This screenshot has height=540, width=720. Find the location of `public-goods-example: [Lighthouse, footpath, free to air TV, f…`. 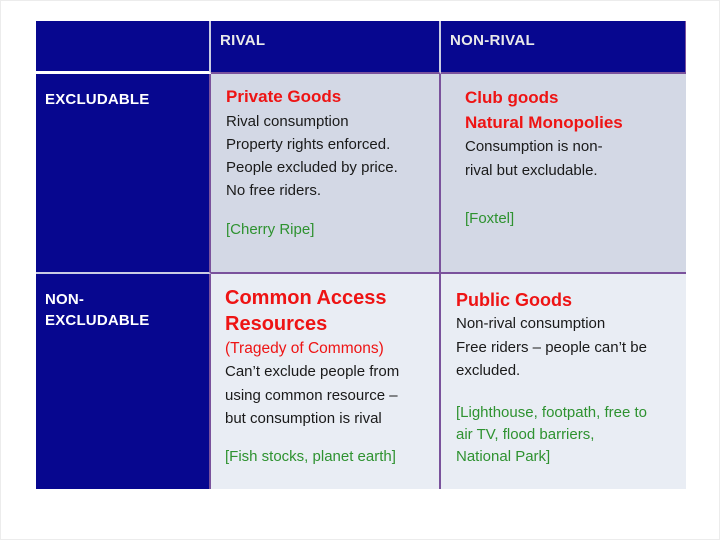

public-goods-example: [Lighthouse, footpath, free to air TV, f… is located at coordinates (551, 434).